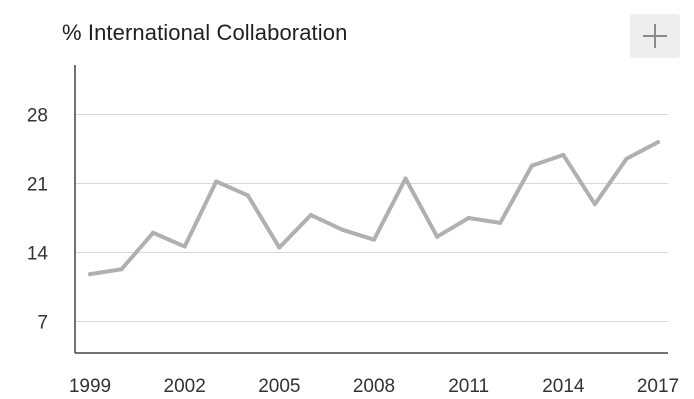  Describe the element at coordinates (185, 386) in the screenshot. I see `x-tick-label-2002: 2002` at that location.